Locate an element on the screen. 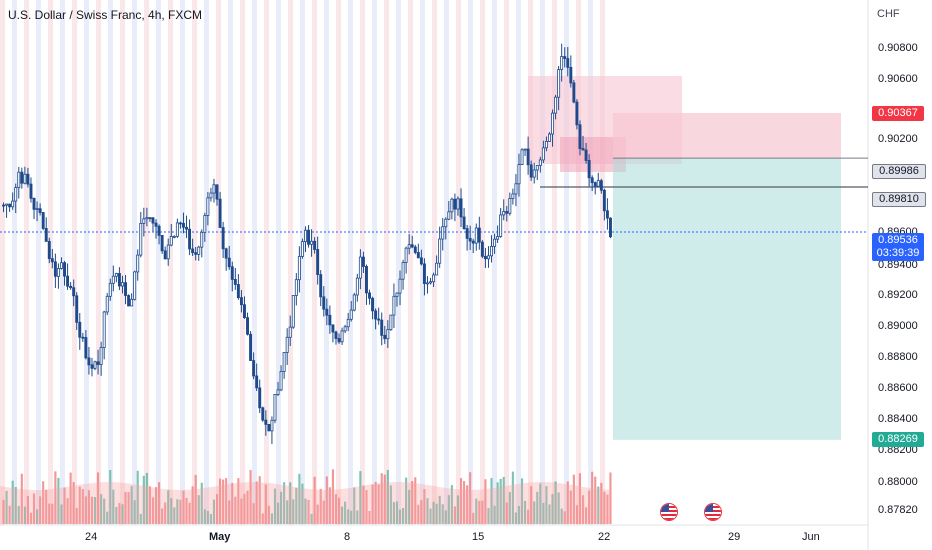 The width and height of the screenshot is (932, 550). last-price-value: 0.89536 is located at coordinates (898, 240).